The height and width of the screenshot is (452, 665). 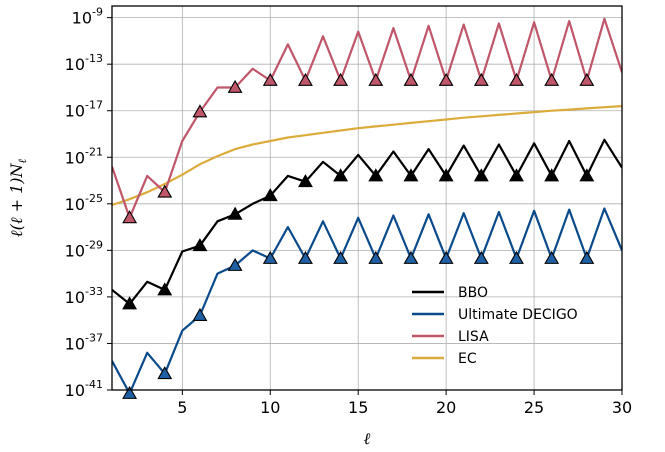 What do you see at coordinates (358, 407) in the screenshot?
I see `x-tick-label: 15` at bounding box center [358, 407].